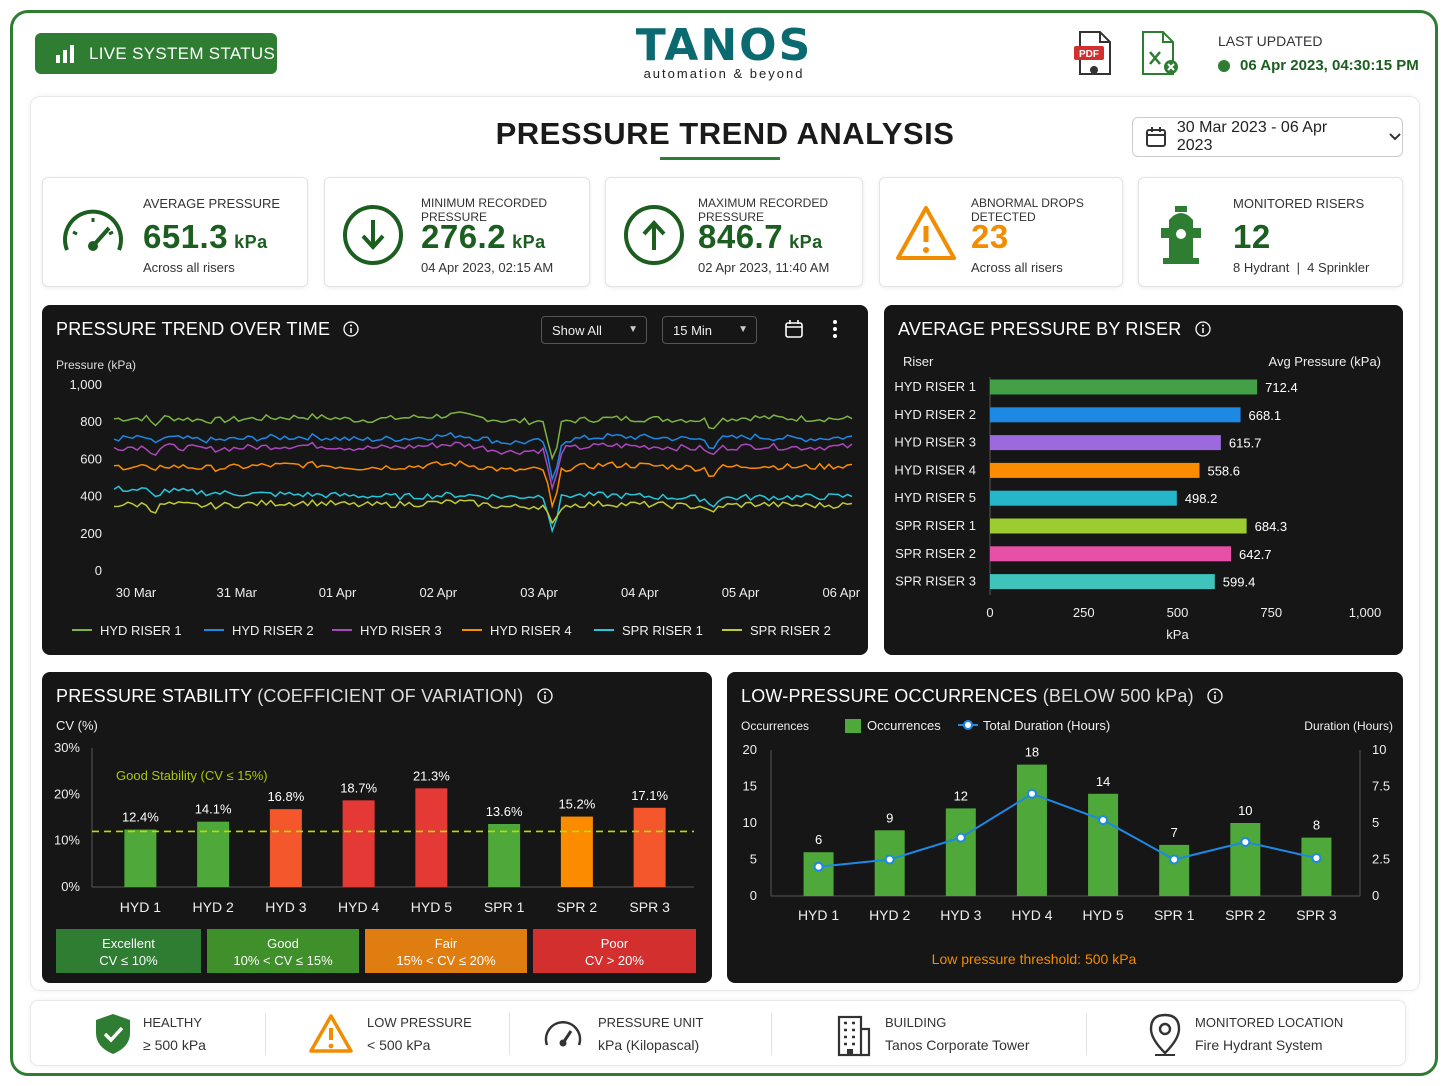 The width and height of the screenshot is (1448, 1086). What do you see at coordinates (1159, 54) in the screenshot?
I see `excel-export-icon` at bounding box center [1159, 54].